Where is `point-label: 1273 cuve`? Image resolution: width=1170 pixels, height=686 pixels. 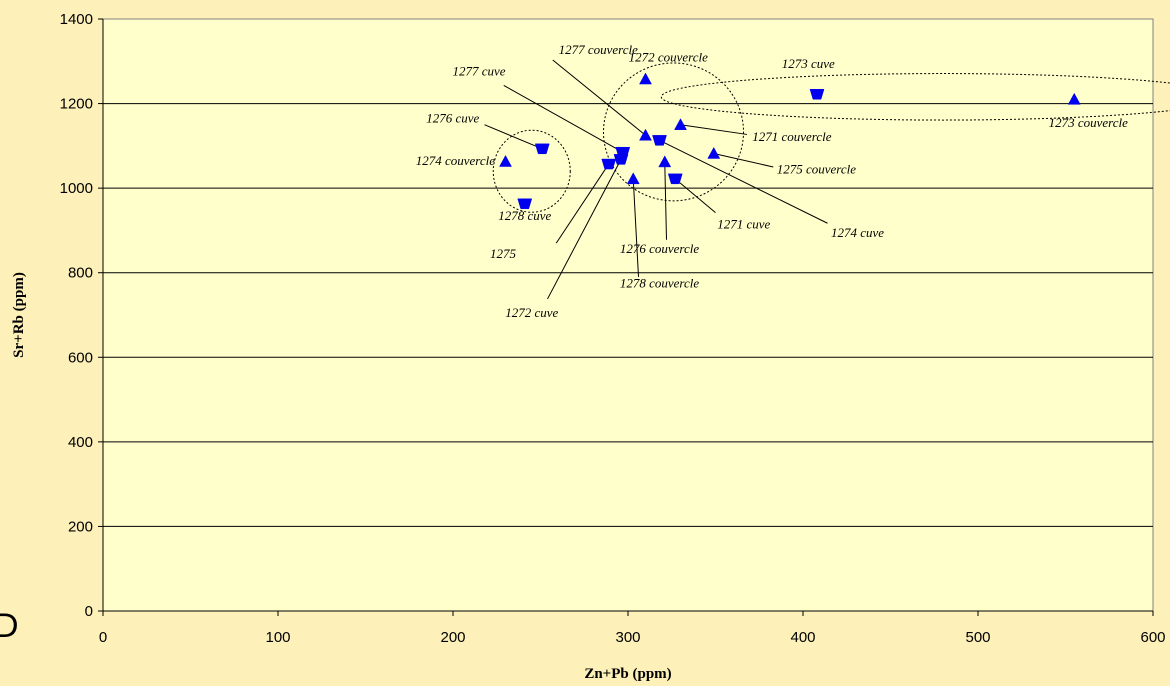
point-label: 1273 cuve is located at coordinates (808, 63).